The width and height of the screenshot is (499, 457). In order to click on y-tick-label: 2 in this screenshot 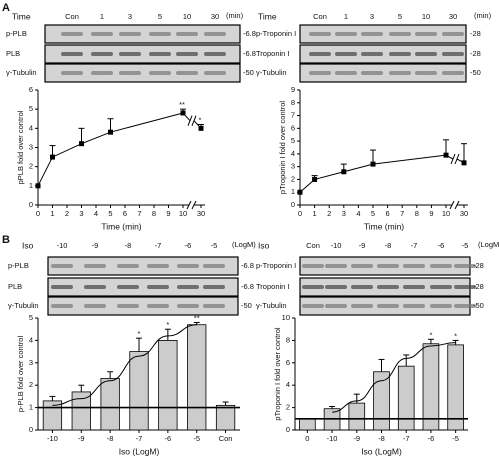, I will do `click(288, 407)`.